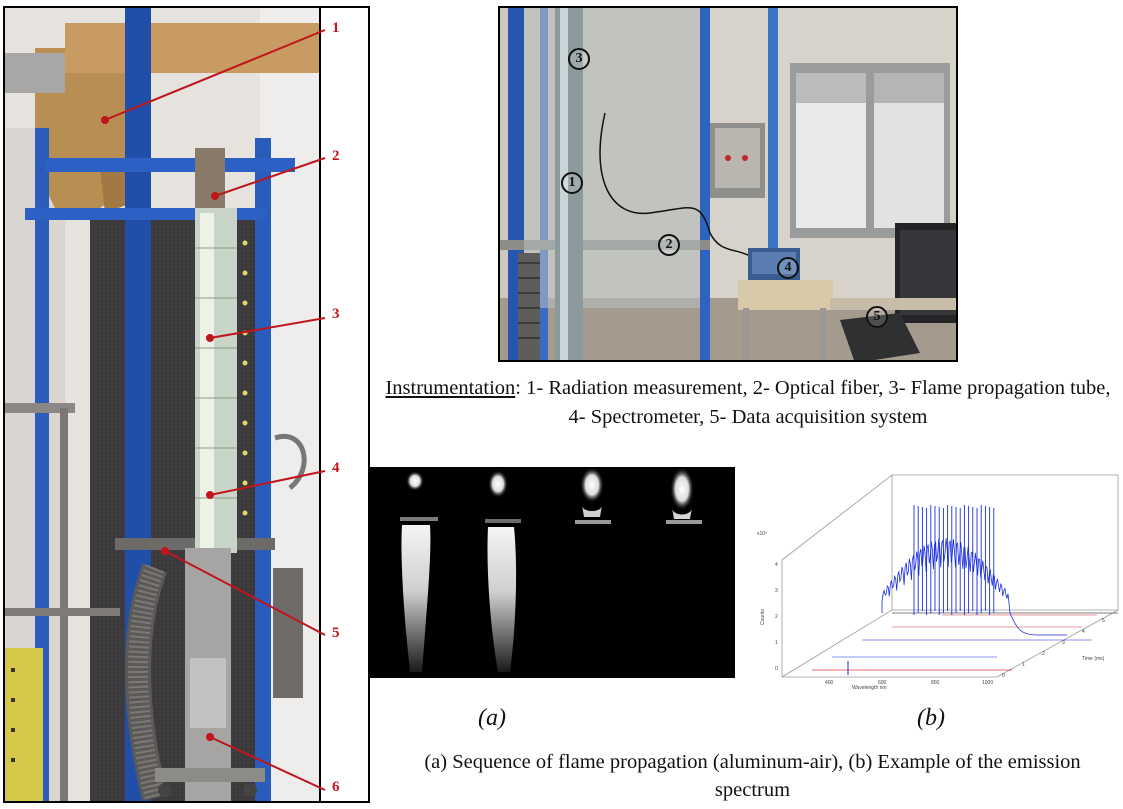 The image size is (1123, 809). Describe the element at coordinates (336, 468) in the screenshot. I see `callout-label-4: 4` at that location.